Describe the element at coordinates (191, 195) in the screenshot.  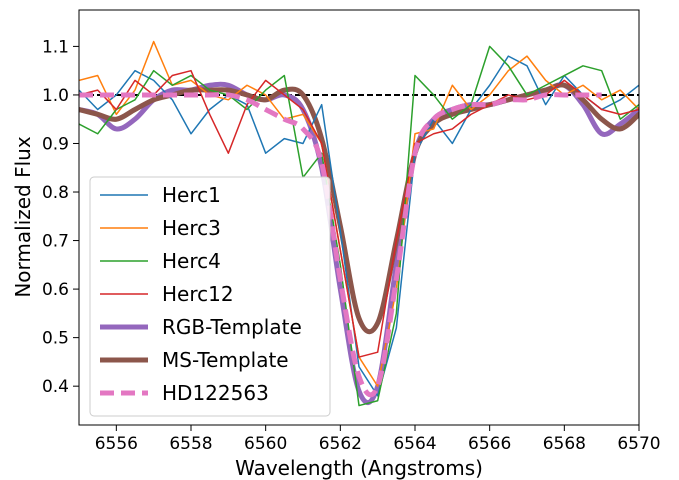
I see `legend-label-herc1: Herc1` at that location.